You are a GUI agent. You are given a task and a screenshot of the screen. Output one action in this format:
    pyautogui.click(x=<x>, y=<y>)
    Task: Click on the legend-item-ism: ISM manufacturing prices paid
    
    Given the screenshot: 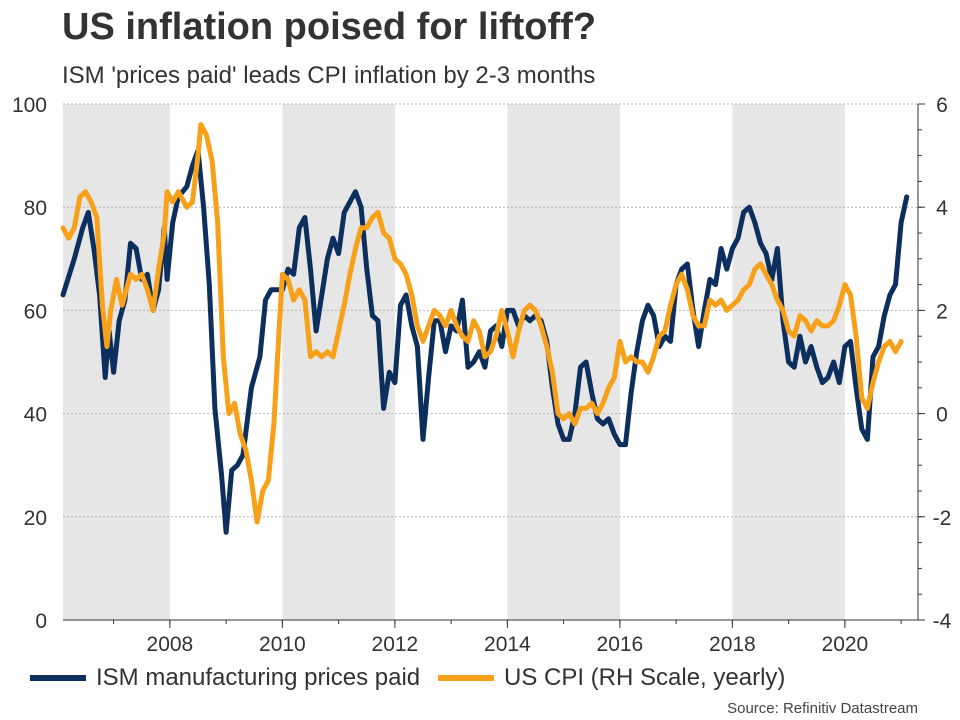 What is the action you would take?
    pyautogui.click(x=225, y=678)
    